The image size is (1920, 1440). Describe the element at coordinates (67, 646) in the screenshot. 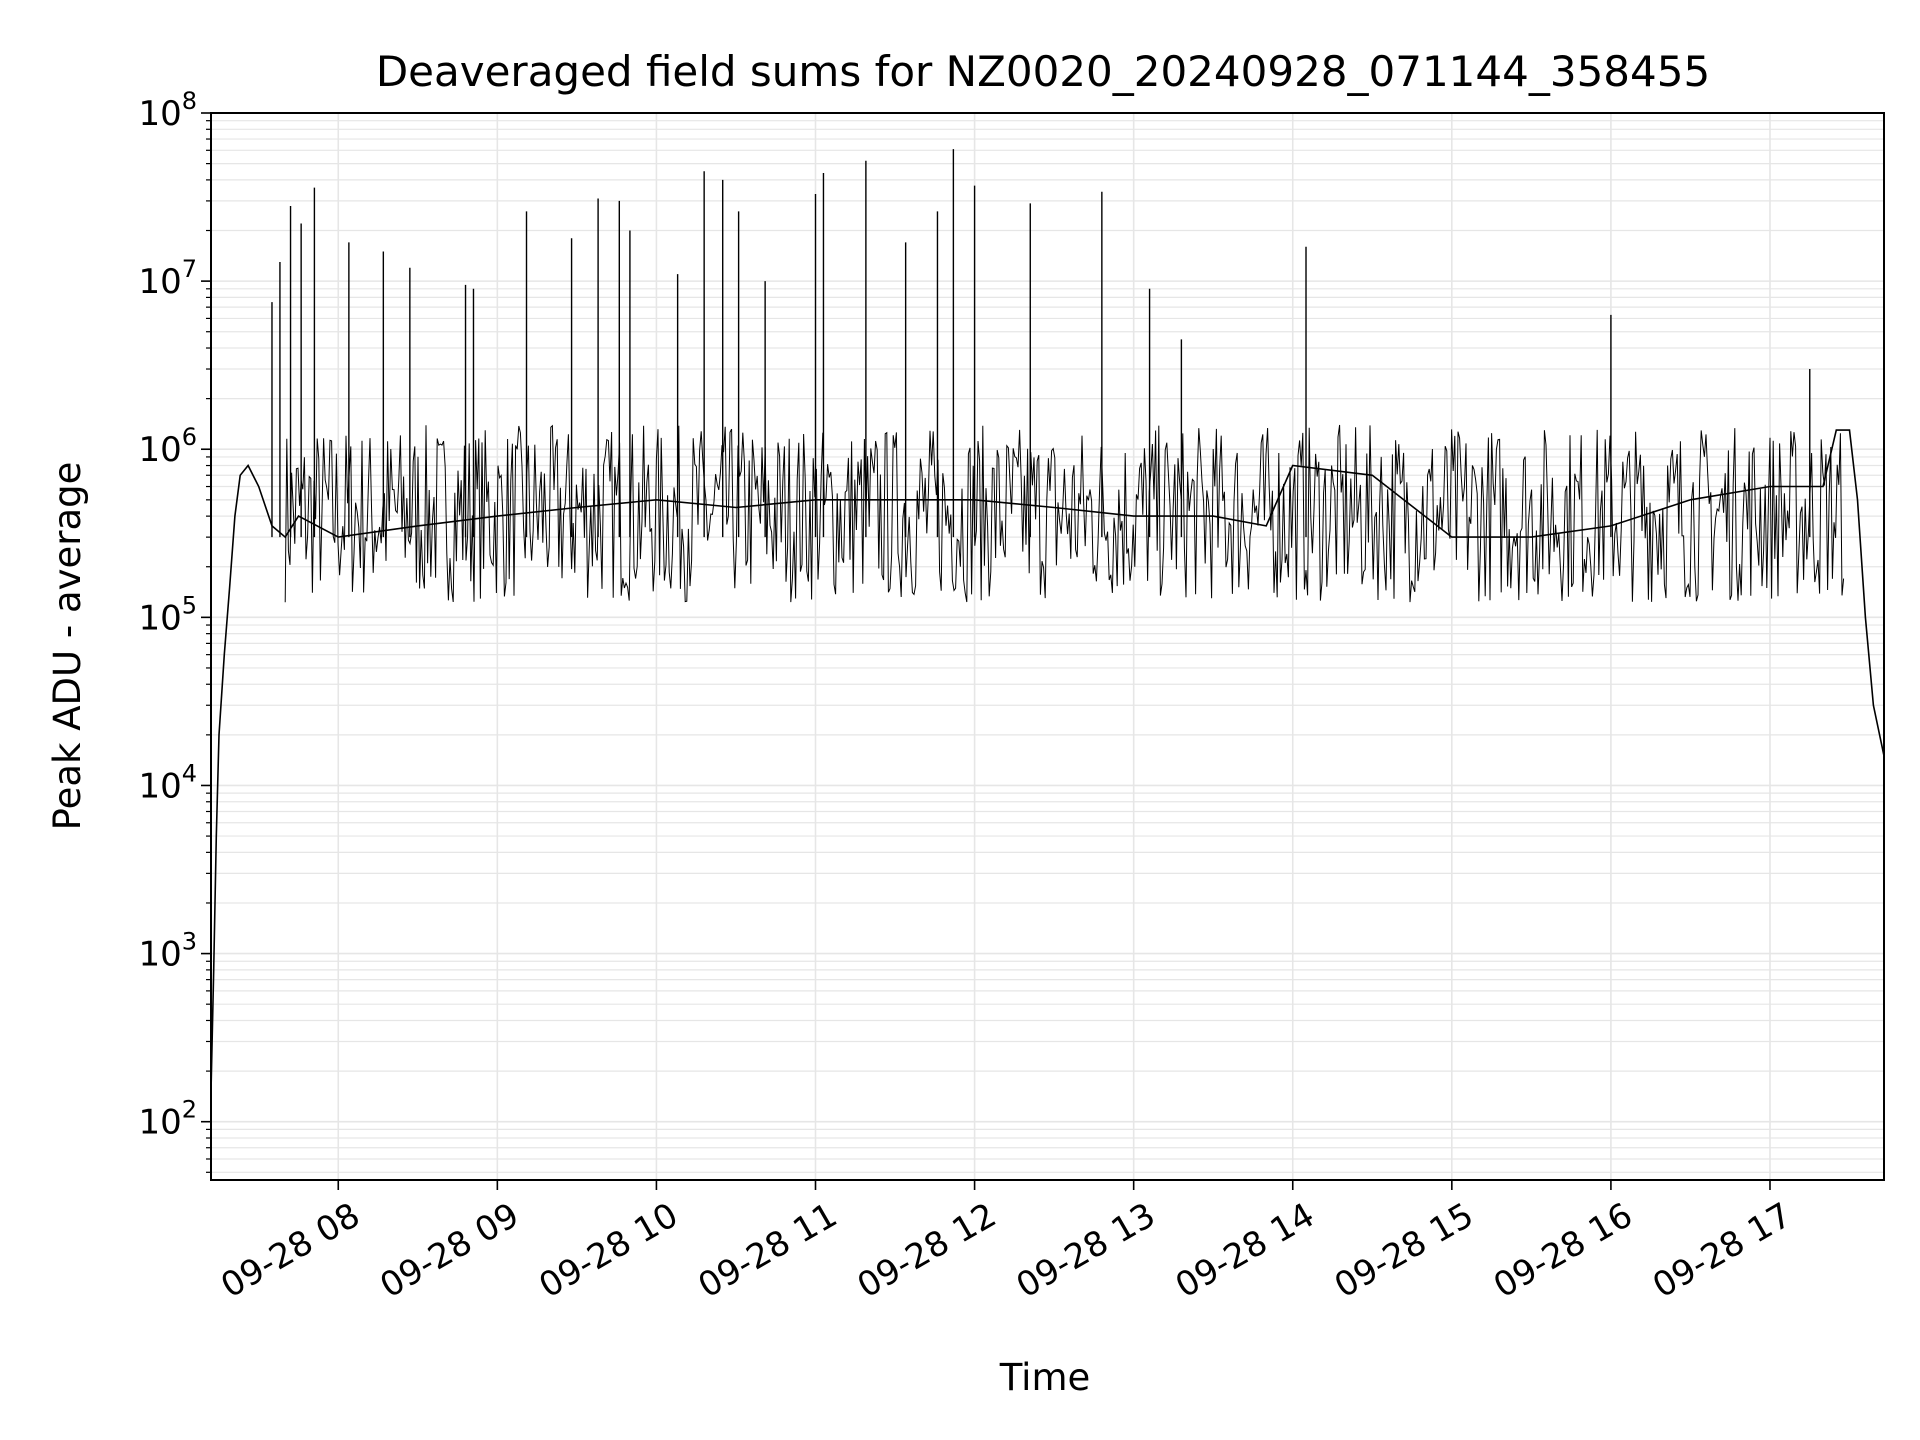

I see `y-axis-label: Peak ADU - average` at that location.